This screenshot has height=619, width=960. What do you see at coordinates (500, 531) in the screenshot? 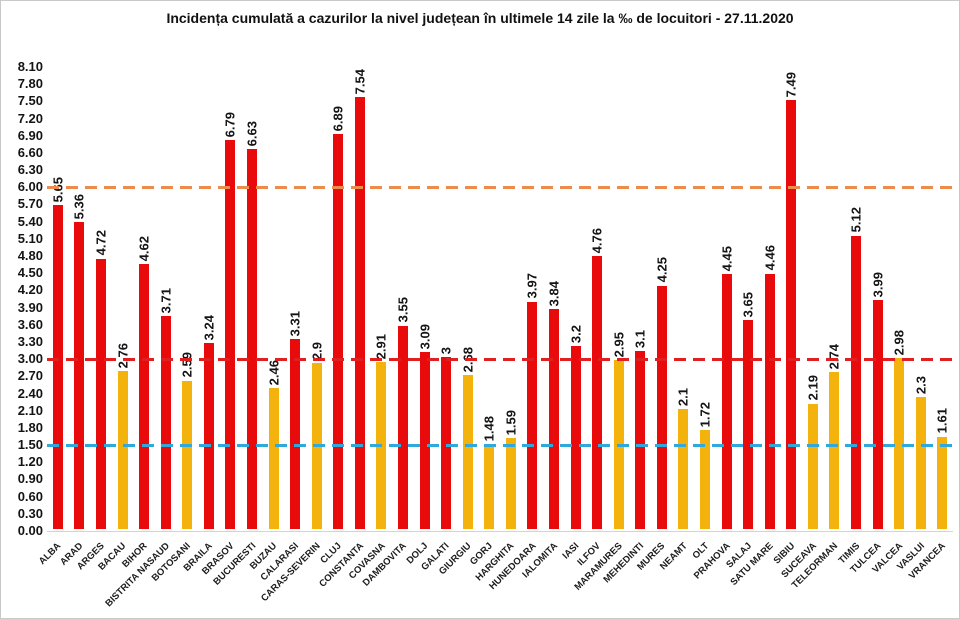
I see `x-axis-line` at bounding box center [500, 531].